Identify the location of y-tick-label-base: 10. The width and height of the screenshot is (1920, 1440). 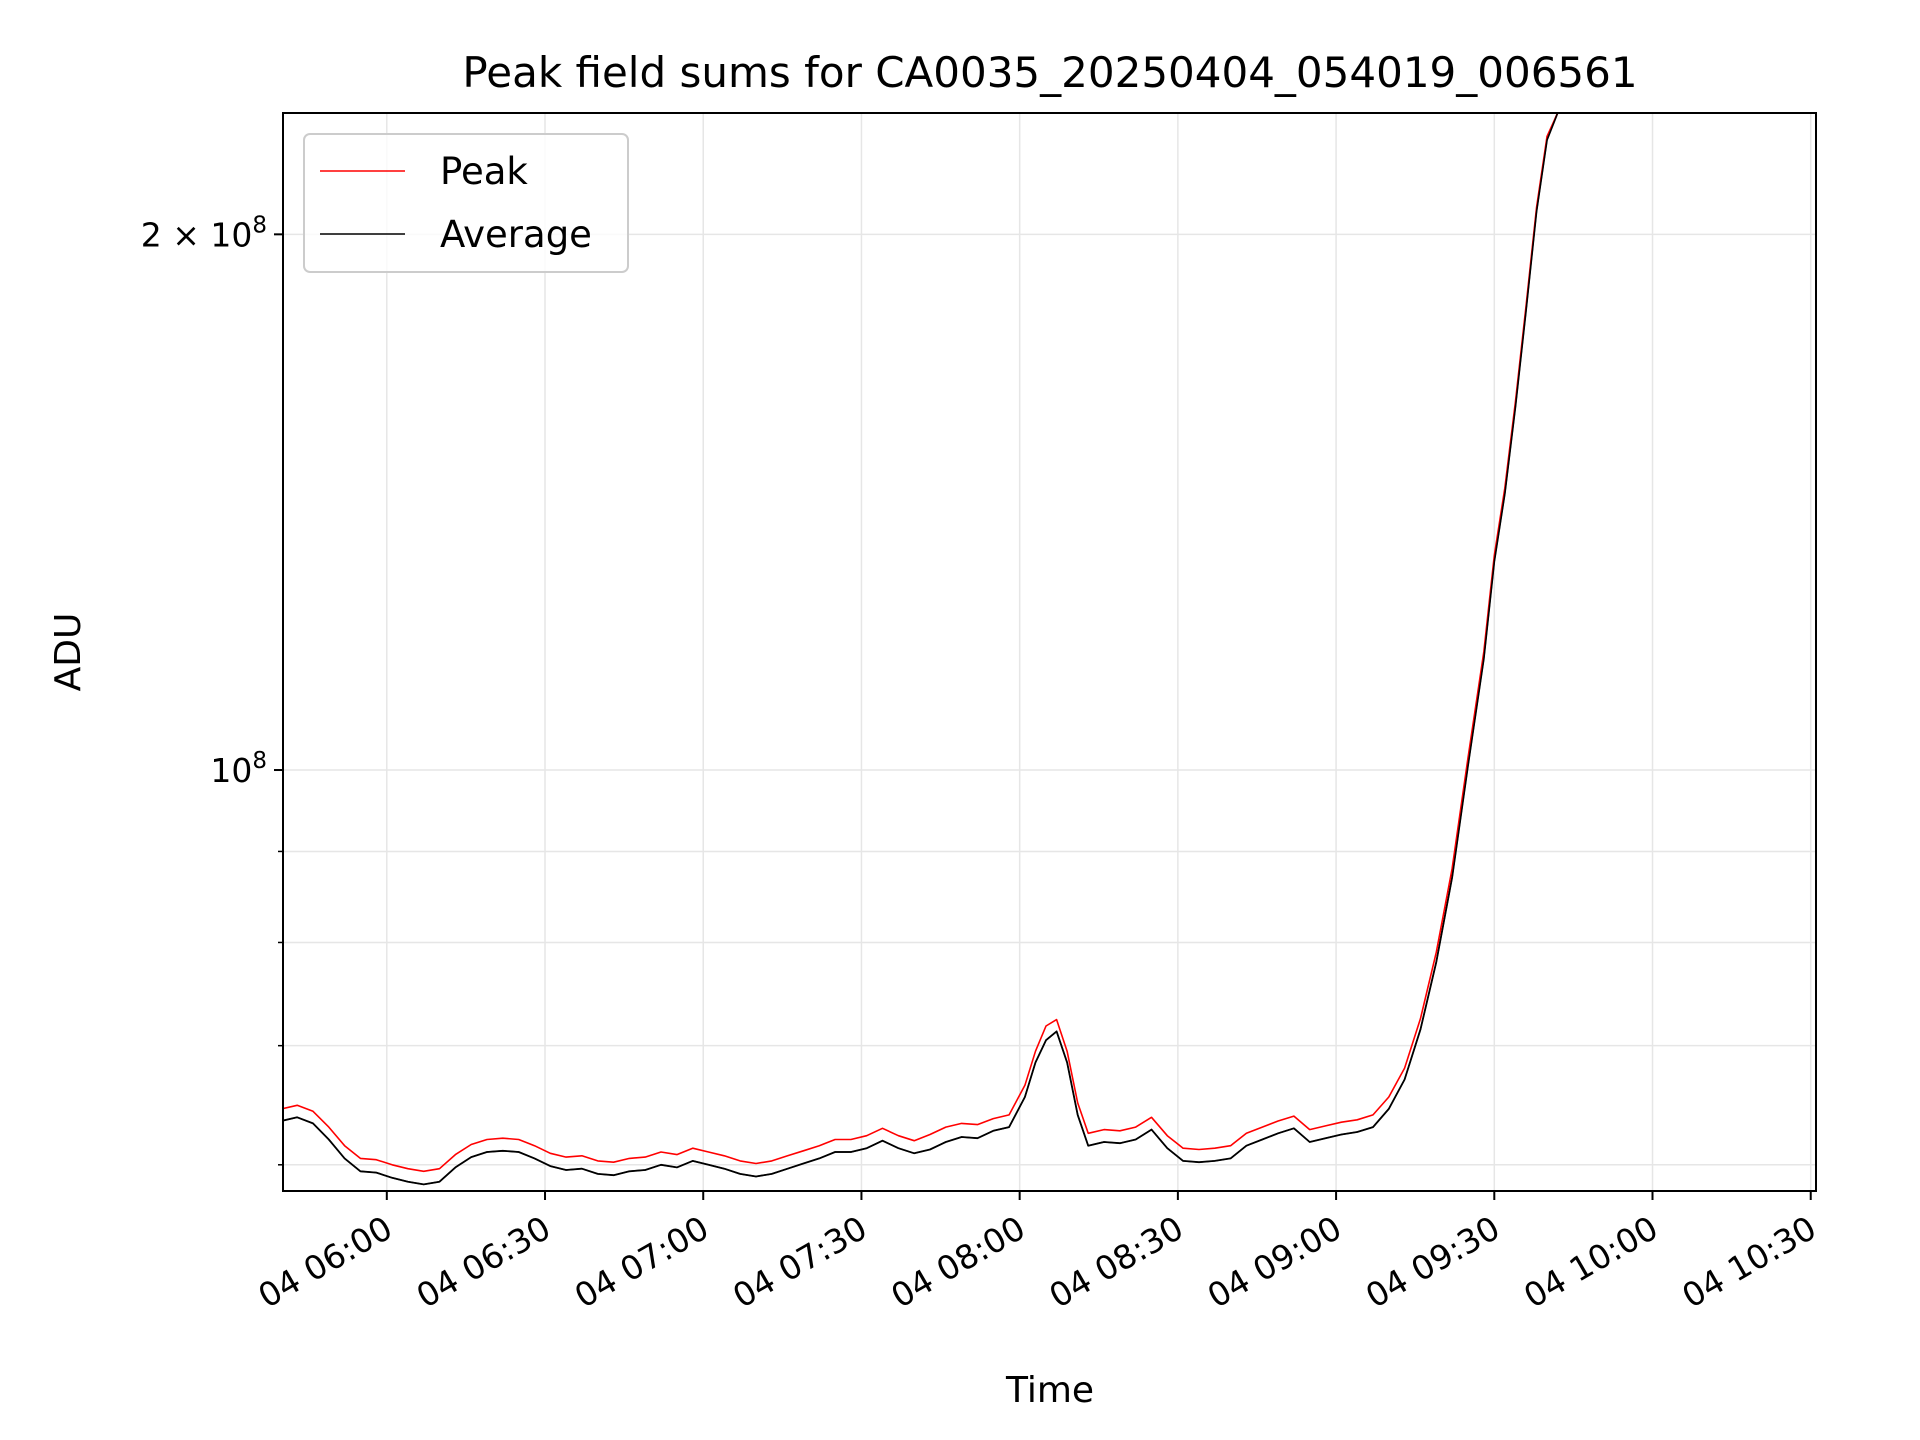
(231, 770).